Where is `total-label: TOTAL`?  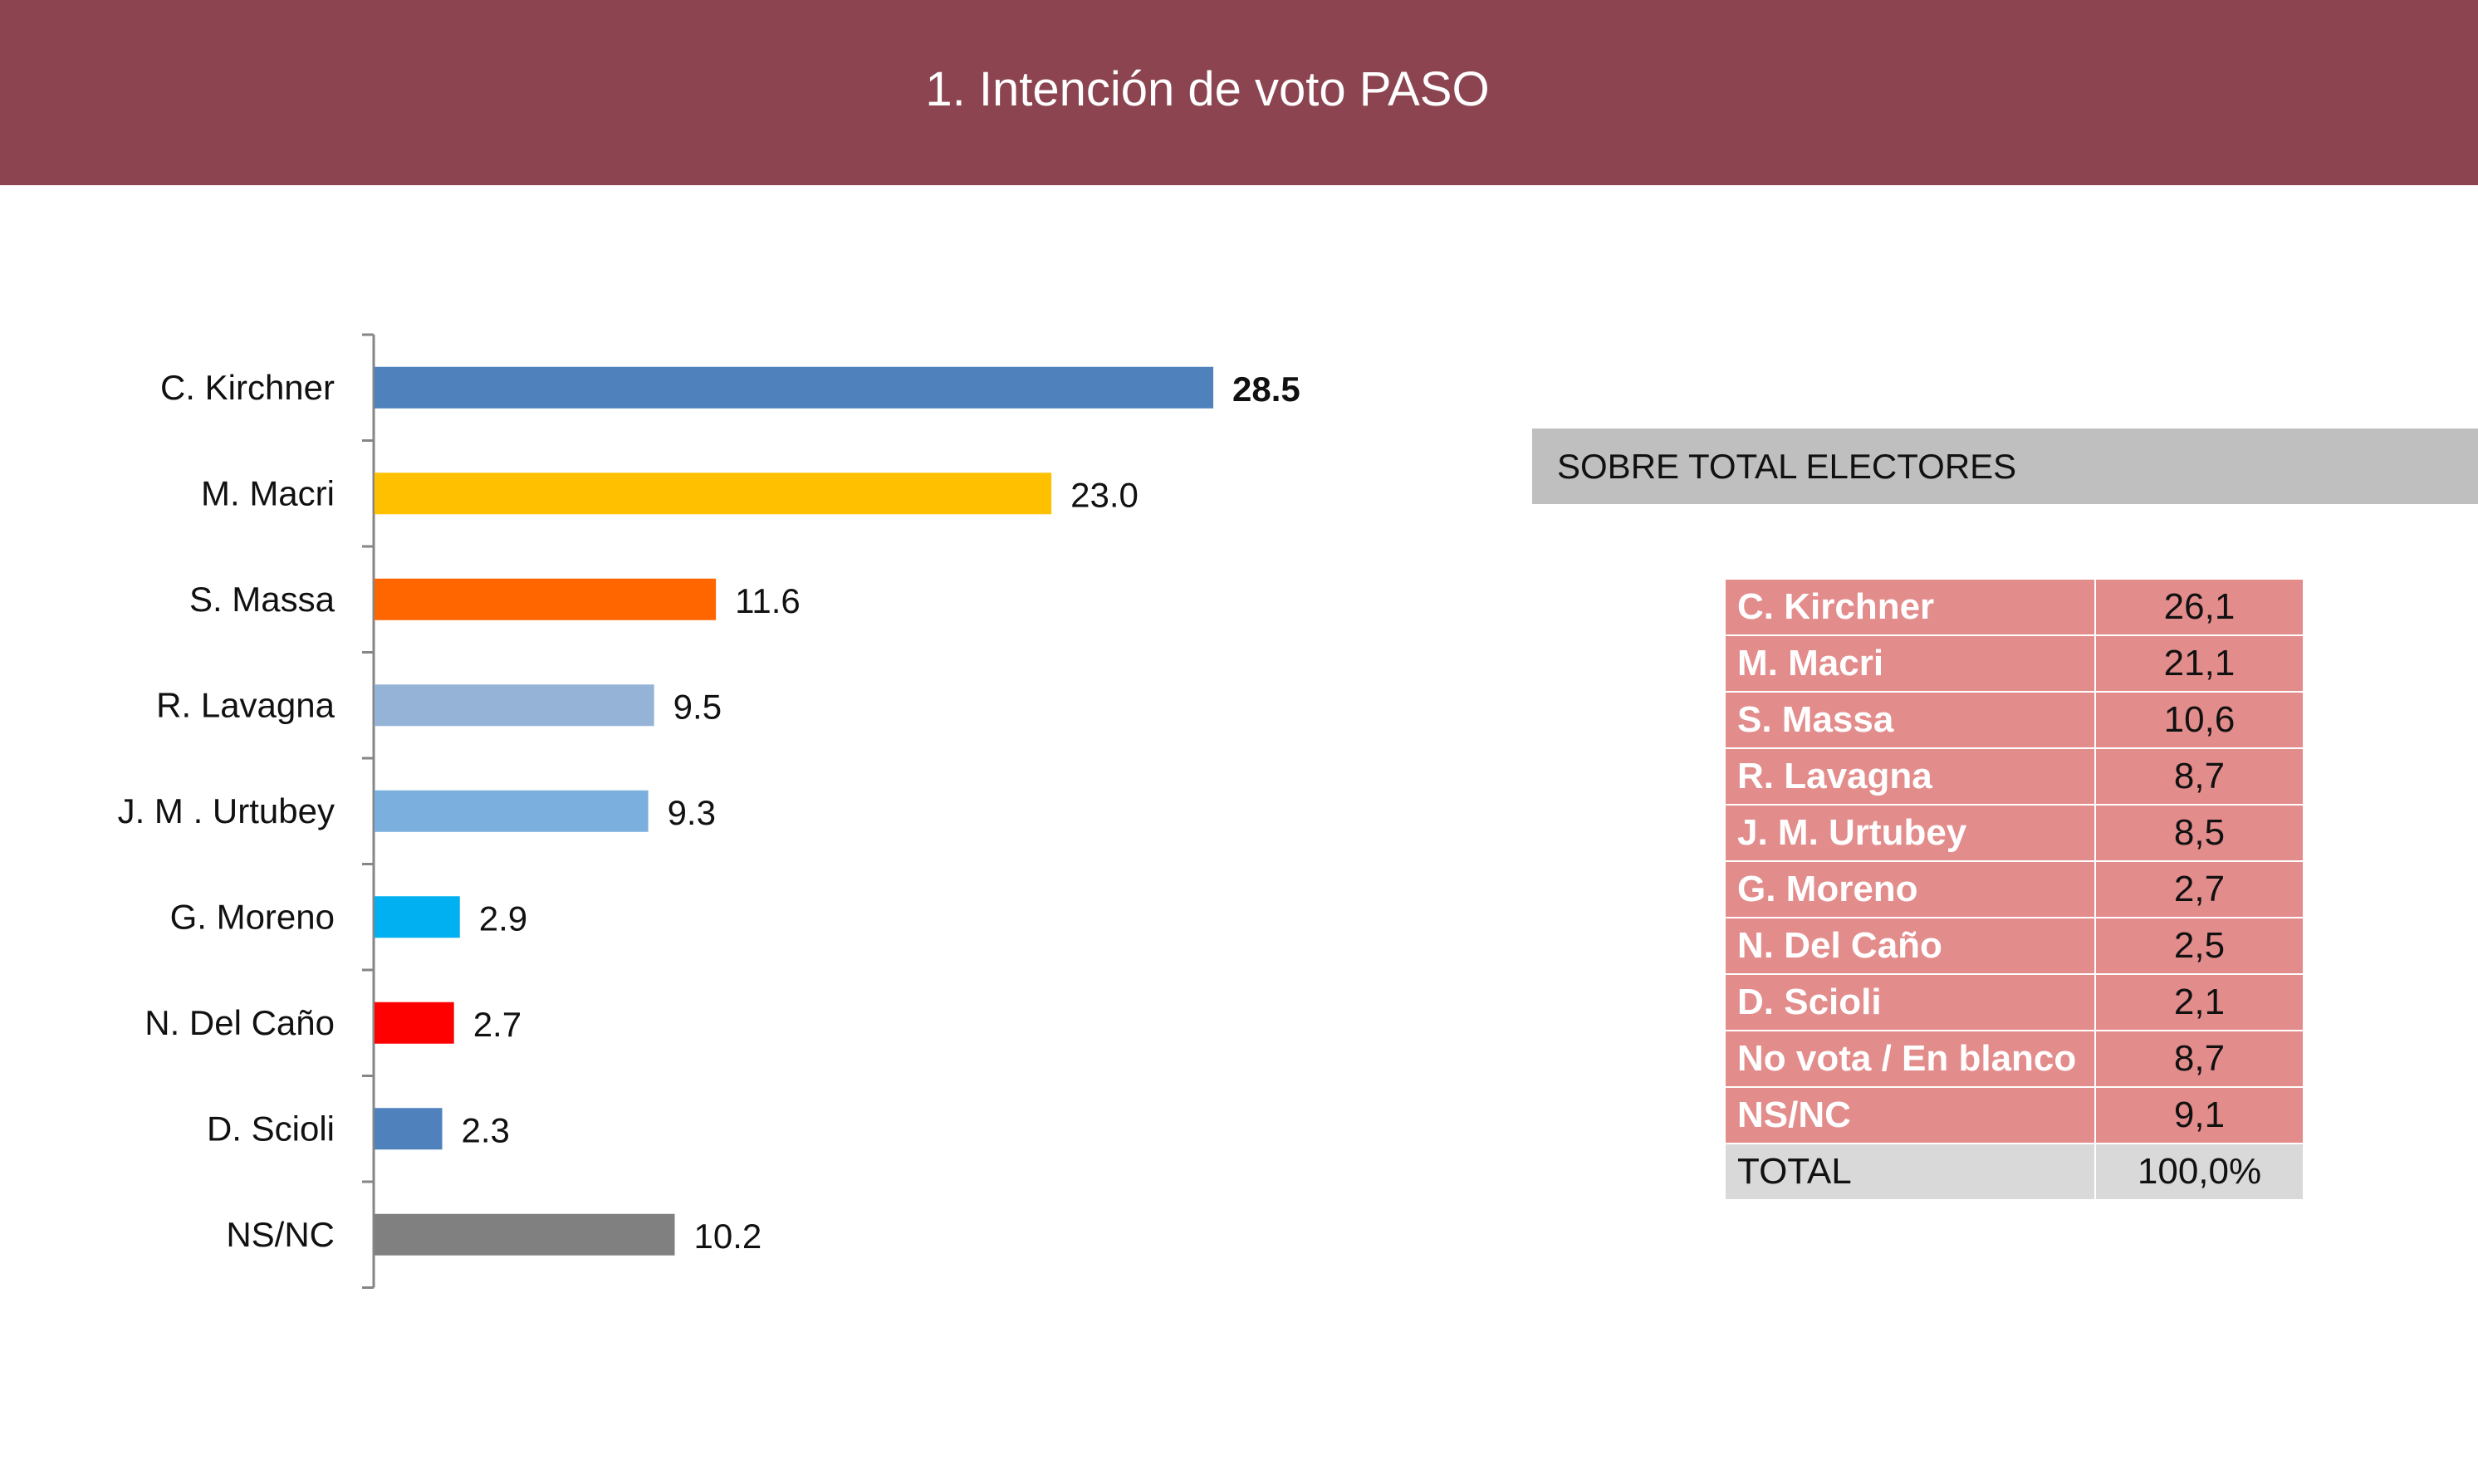
total-label: TOTAL is located at coordinates (1910, 1172).